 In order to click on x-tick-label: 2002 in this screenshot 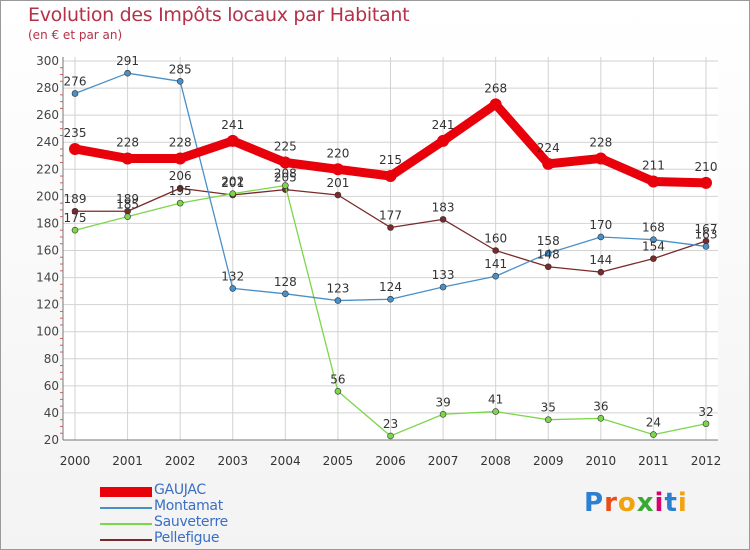, I will do `click(180, 461)`.